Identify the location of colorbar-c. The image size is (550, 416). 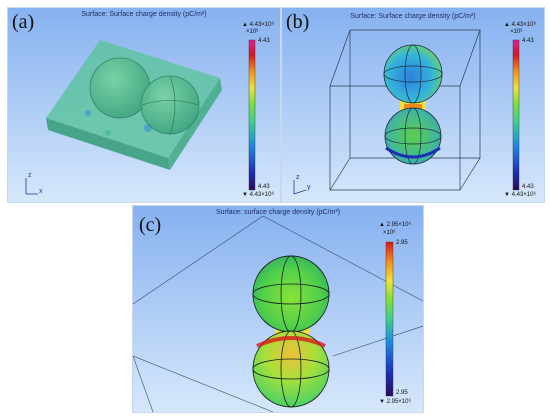
(389, 319).